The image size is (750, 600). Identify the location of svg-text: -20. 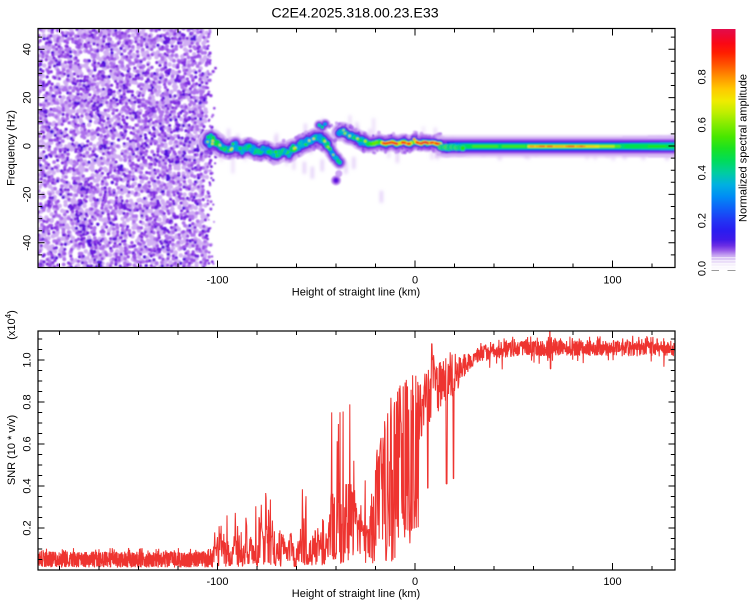
(28, 194).